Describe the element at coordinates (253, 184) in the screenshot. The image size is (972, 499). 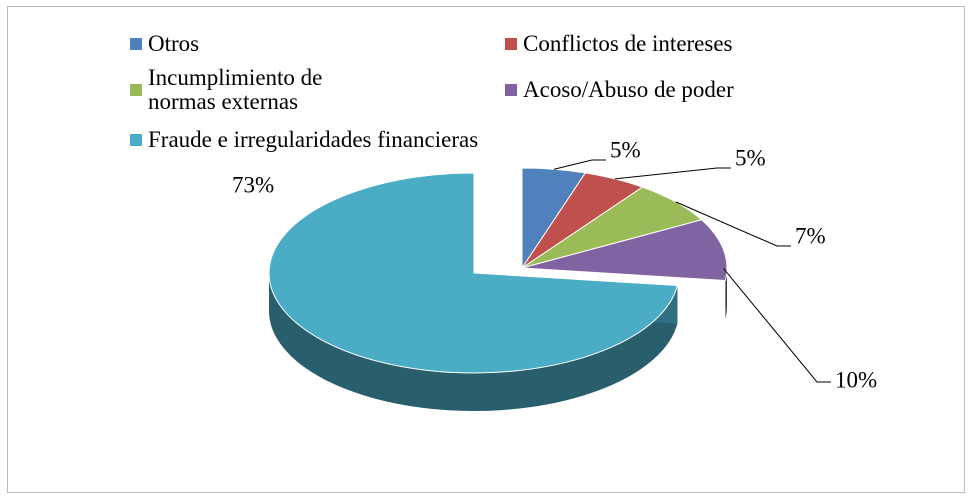
I see `data-label: 73%` at that location.